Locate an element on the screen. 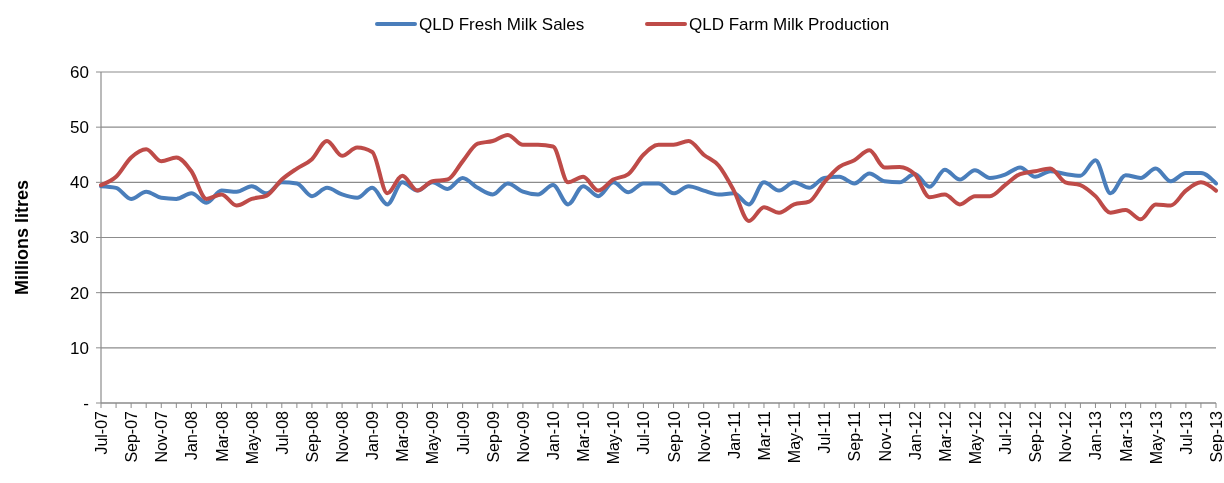  x-tick-label: May-09 is located at coordinates (433, 437).